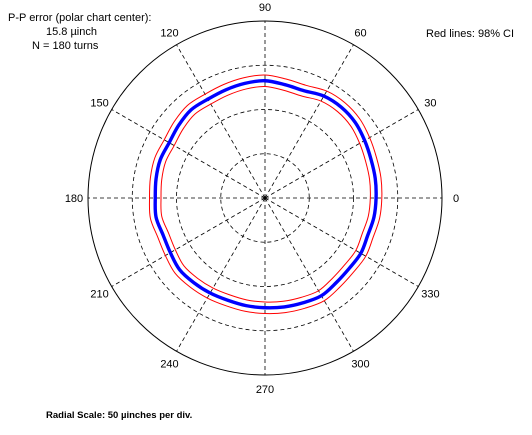 This screenshot has height=435, width=532. What do you see at coordinates (74, 199) in the screenshot?
I see `angle-tick-label: 180` at bounding box center [74, 199].